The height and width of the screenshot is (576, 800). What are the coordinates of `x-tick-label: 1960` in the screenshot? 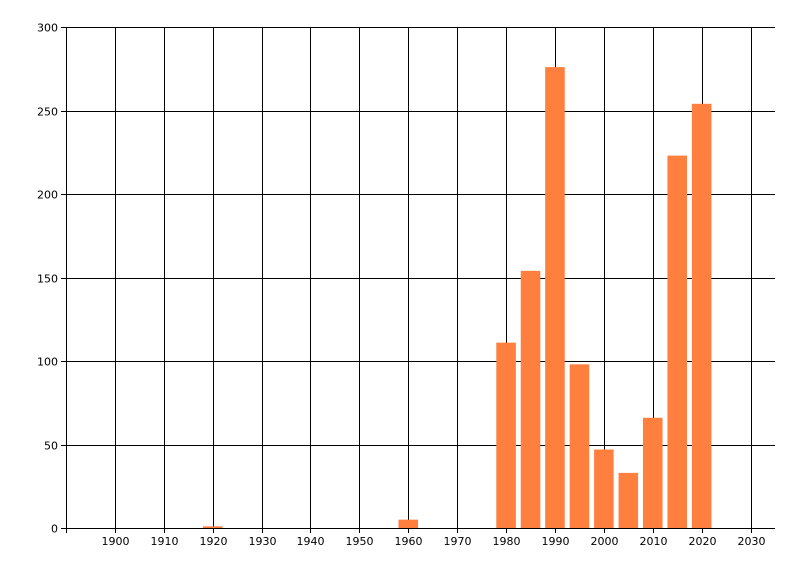 It's located at (409, 541).